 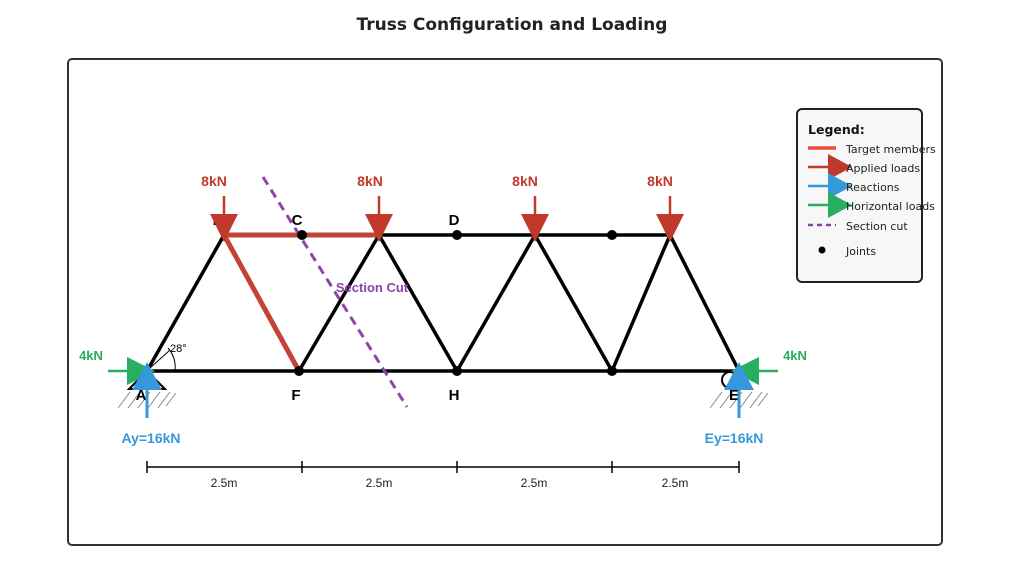 I want to click on legend-item-horizontal-loads: Horizontal loads, so click(x=890, y=206).